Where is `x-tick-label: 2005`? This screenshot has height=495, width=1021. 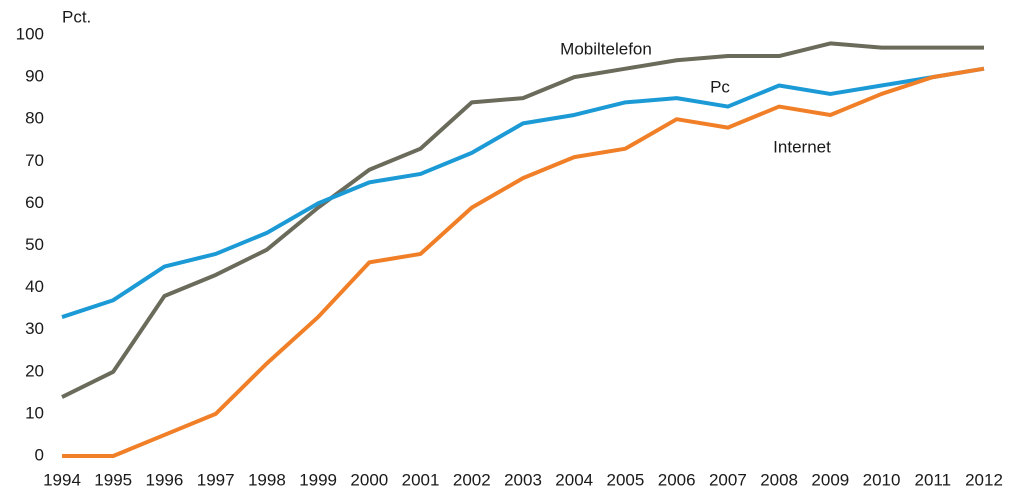 x-tick-label: 2005 is located at coordinates (626, 479).